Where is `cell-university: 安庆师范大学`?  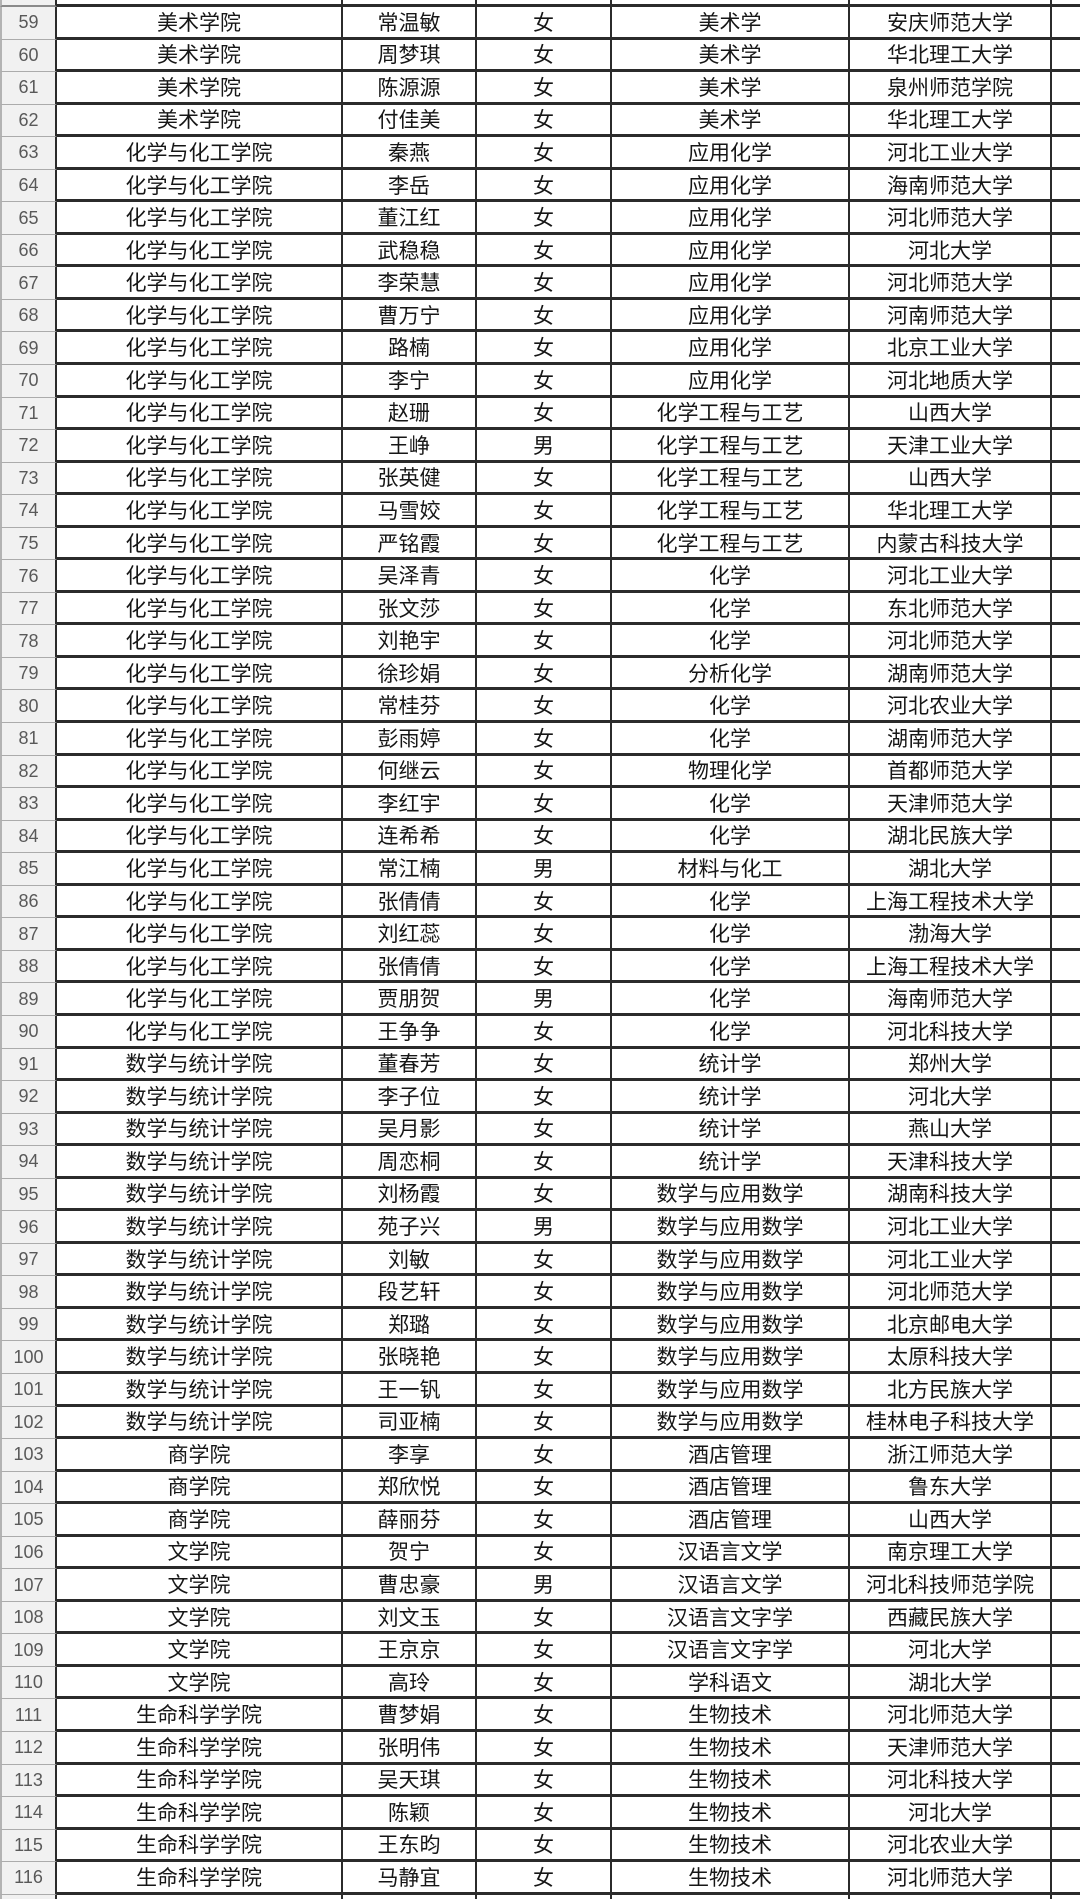
cell-university: 安庆师范大学 is located at coordinates (951, 23).